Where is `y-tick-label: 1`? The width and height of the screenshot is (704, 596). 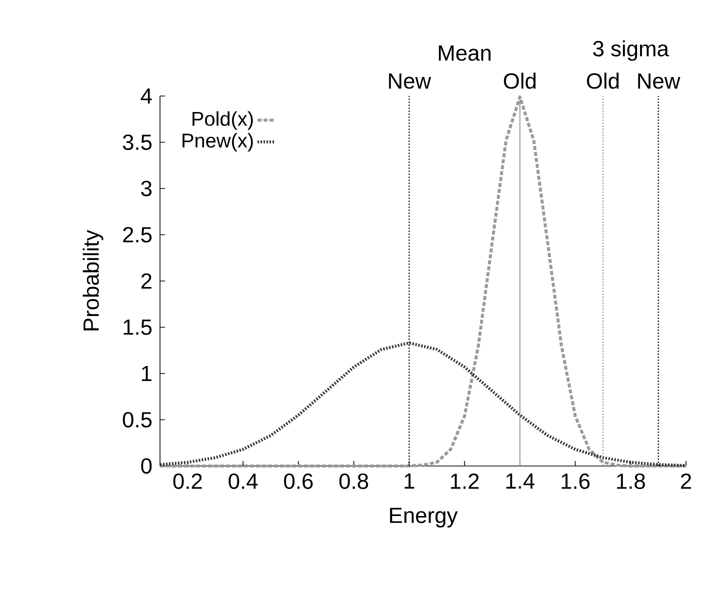
y-tick-label: 1 is located at coordinates (147, 374).